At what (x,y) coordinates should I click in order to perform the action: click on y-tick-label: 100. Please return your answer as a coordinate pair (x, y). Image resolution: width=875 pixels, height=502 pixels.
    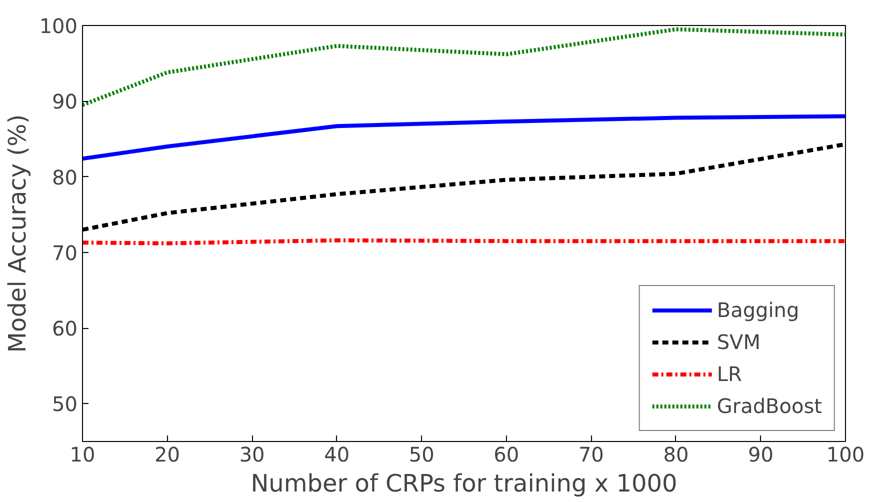
    Looking at the image, I should click on (58, 26).